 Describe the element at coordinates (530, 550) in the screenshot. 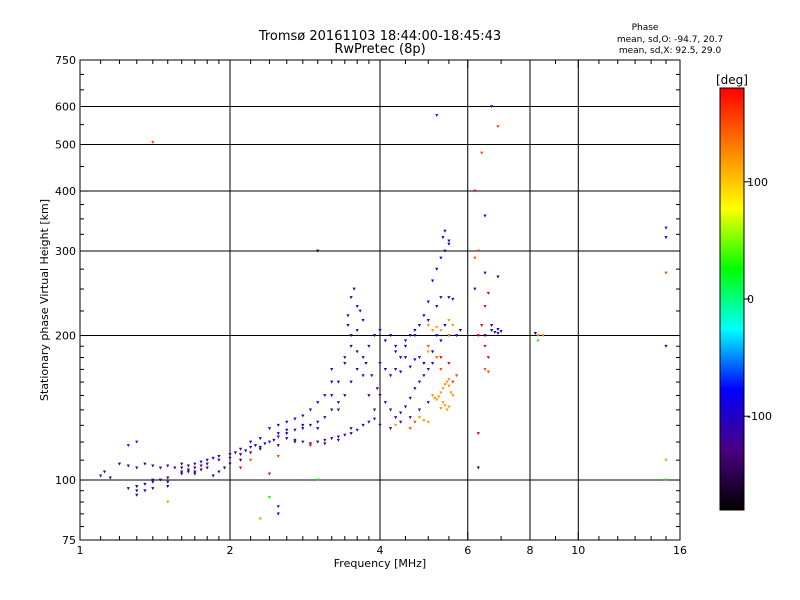

I see `x-tick-label: 8` at that location.